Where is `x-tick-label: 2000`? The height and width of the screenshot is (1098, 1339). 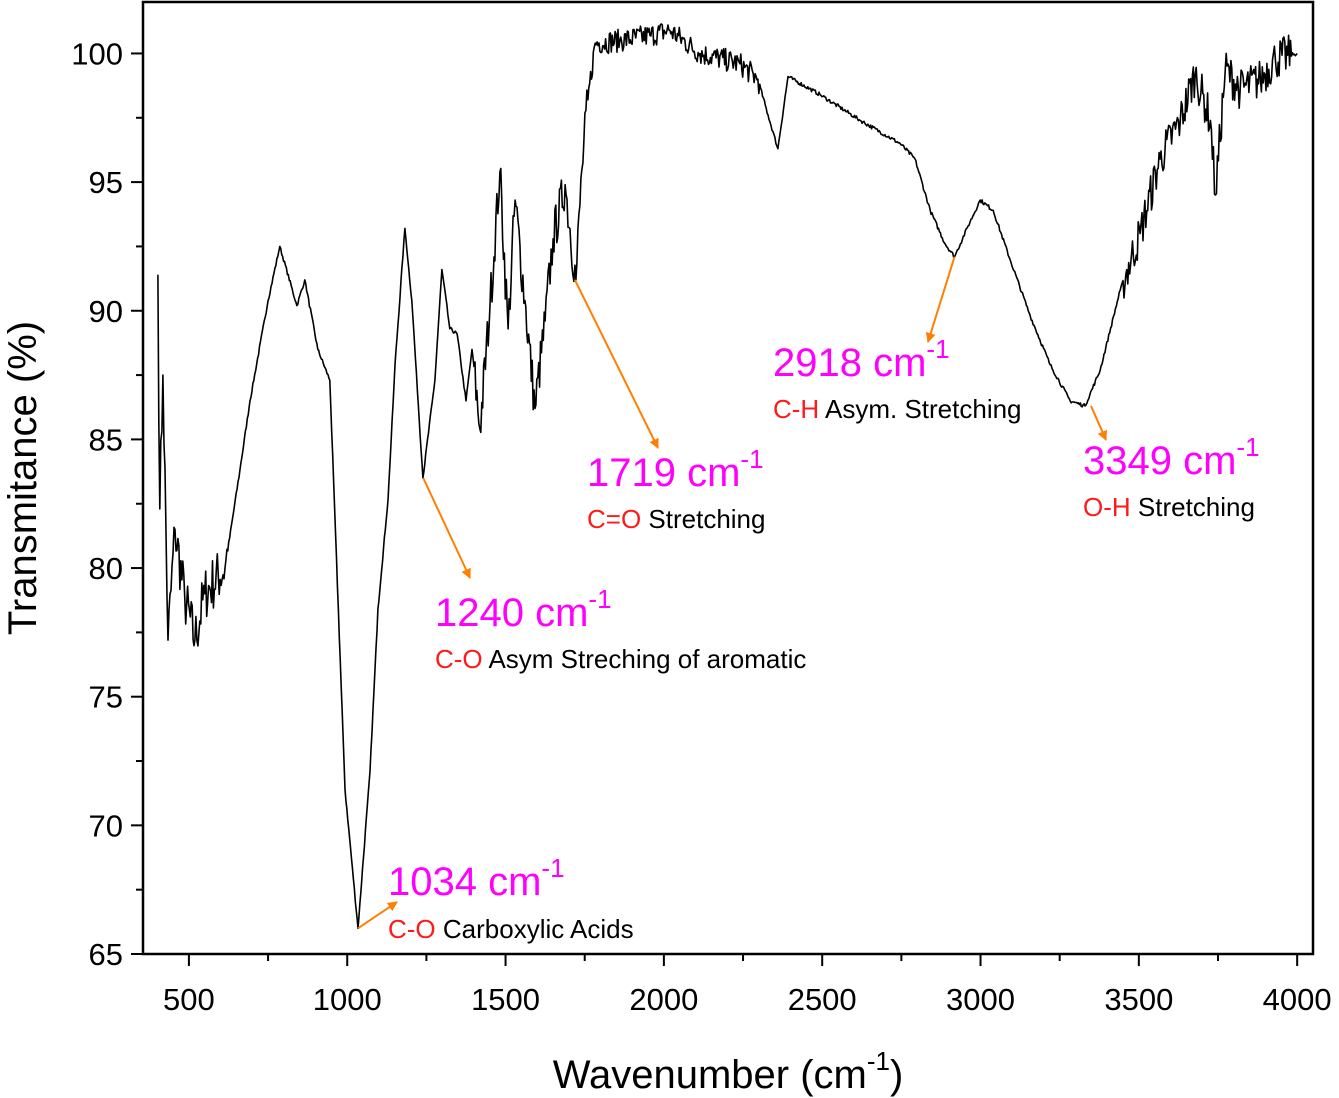 x-tick-label: 2000 is located at coordinates (663, 999).